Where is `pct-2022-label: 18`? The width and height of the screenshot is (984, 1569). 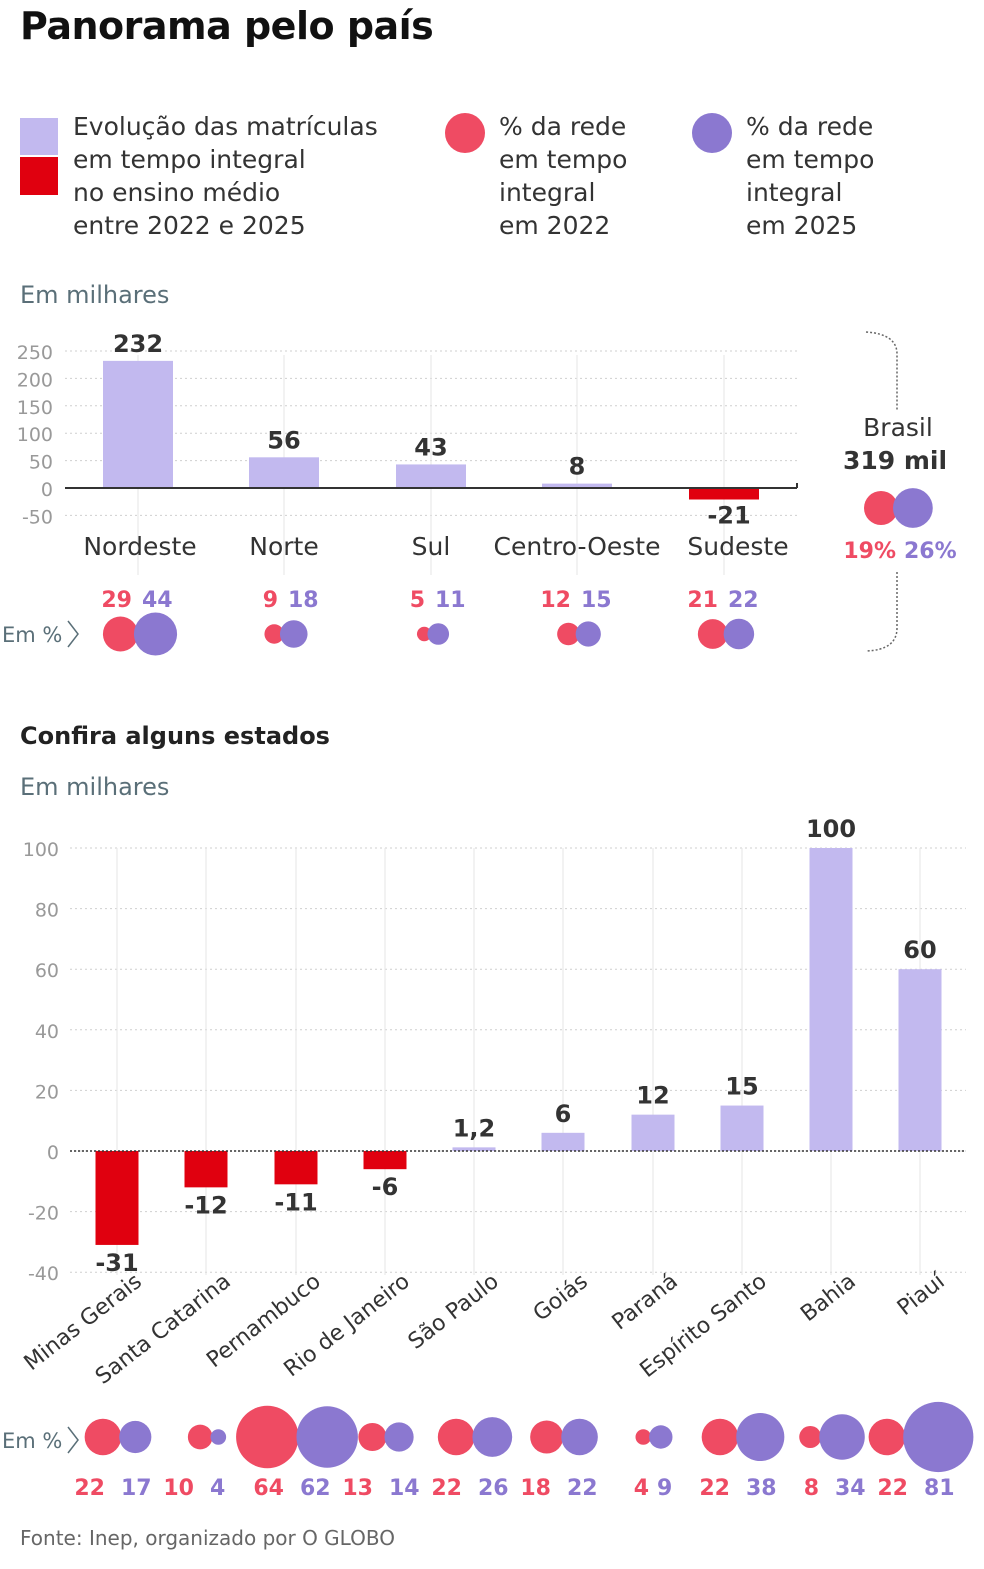
pct-2022-label: 18 is located at coordinates (535, 1488).